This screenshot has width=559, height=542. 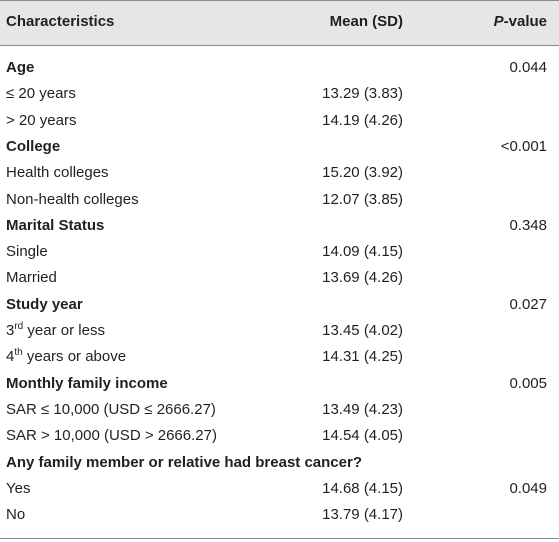 What do you see at coordinates (18, 488) in the screenshot?
I see `row-label: Yes` at bounding box center [18, 488].